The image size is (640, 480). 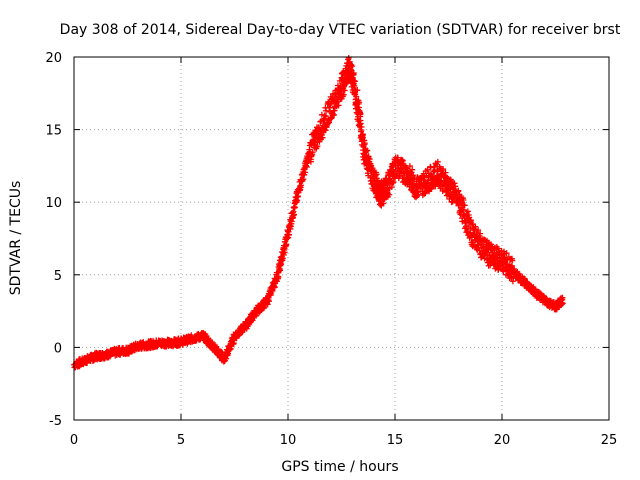 I want to click on x-tick-label: 15, so click(x=395, y=440).